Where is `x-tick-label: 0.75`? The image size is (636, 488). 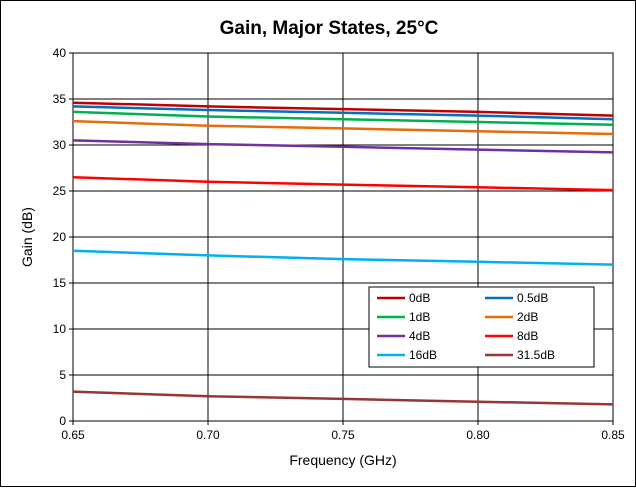 x-tick-label: 0.75 is located at coordinates (343, 435).